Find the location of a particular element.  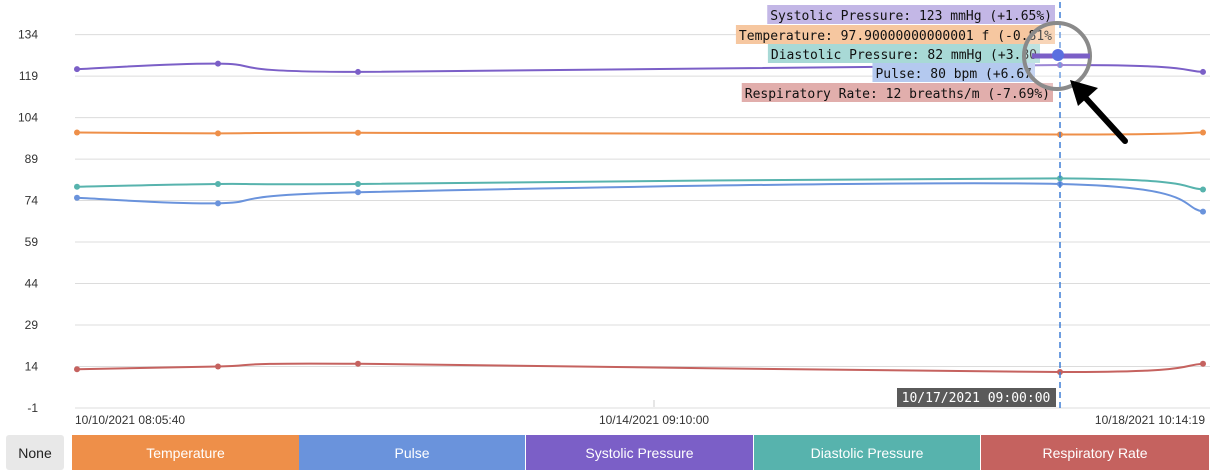

x-tick-label: 10/18/2021 10:14:19 is located at coordinates (1150, 420).